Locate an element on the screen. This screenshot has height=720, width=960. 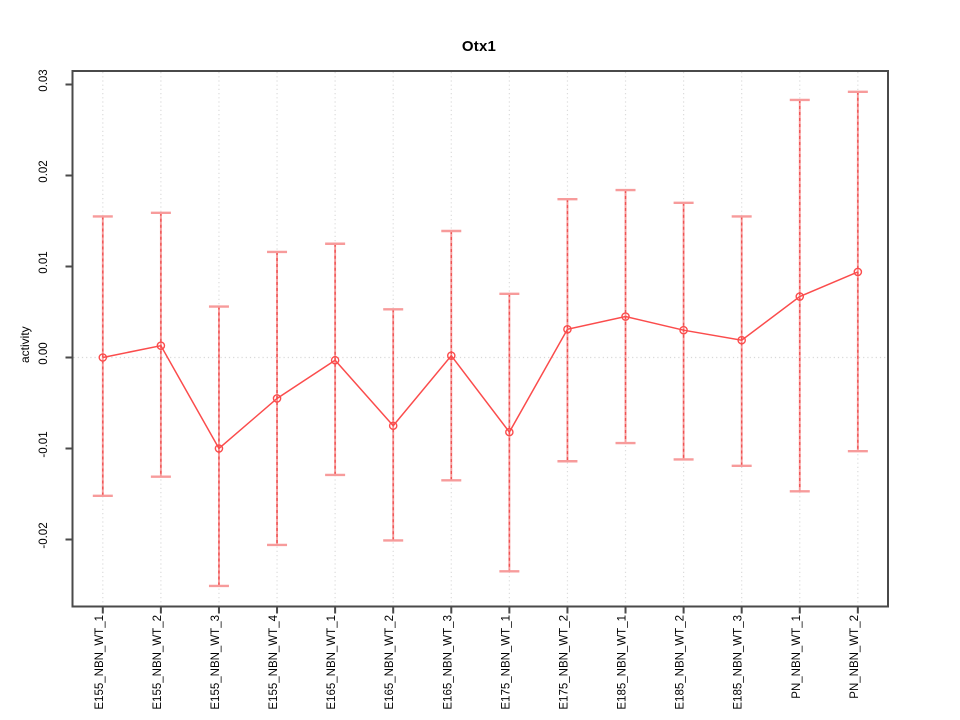
x-tick-label: E175_NBN_WT_1 is located at coordinates (506, 662).